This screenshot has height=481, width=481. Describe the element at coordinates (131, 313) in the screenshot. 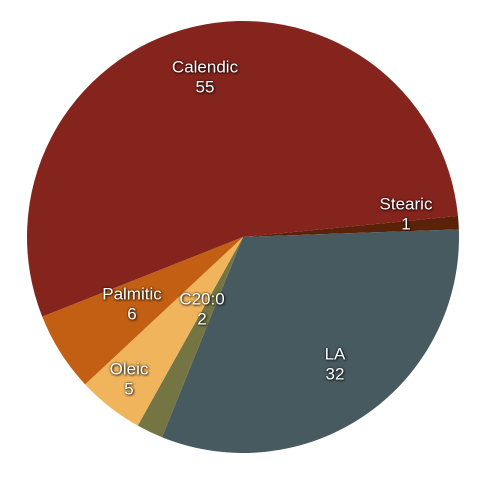

I see `slice-value: 6` at that location.